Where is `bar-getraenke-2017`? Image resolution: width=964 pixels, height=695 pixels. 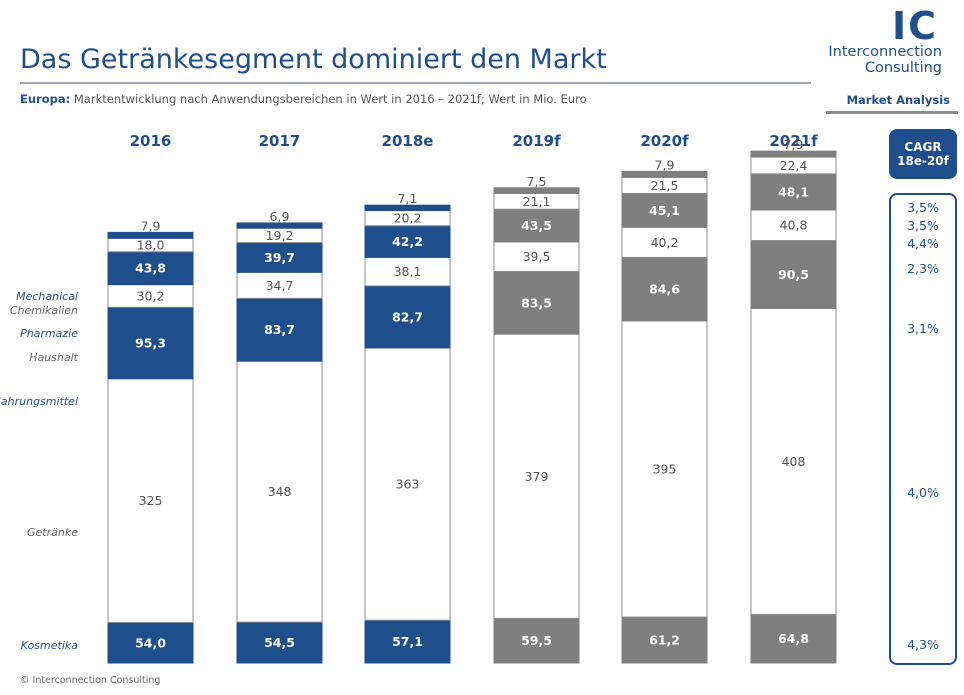 bar-getraenke-2017 is located at coordinates (279, 491).